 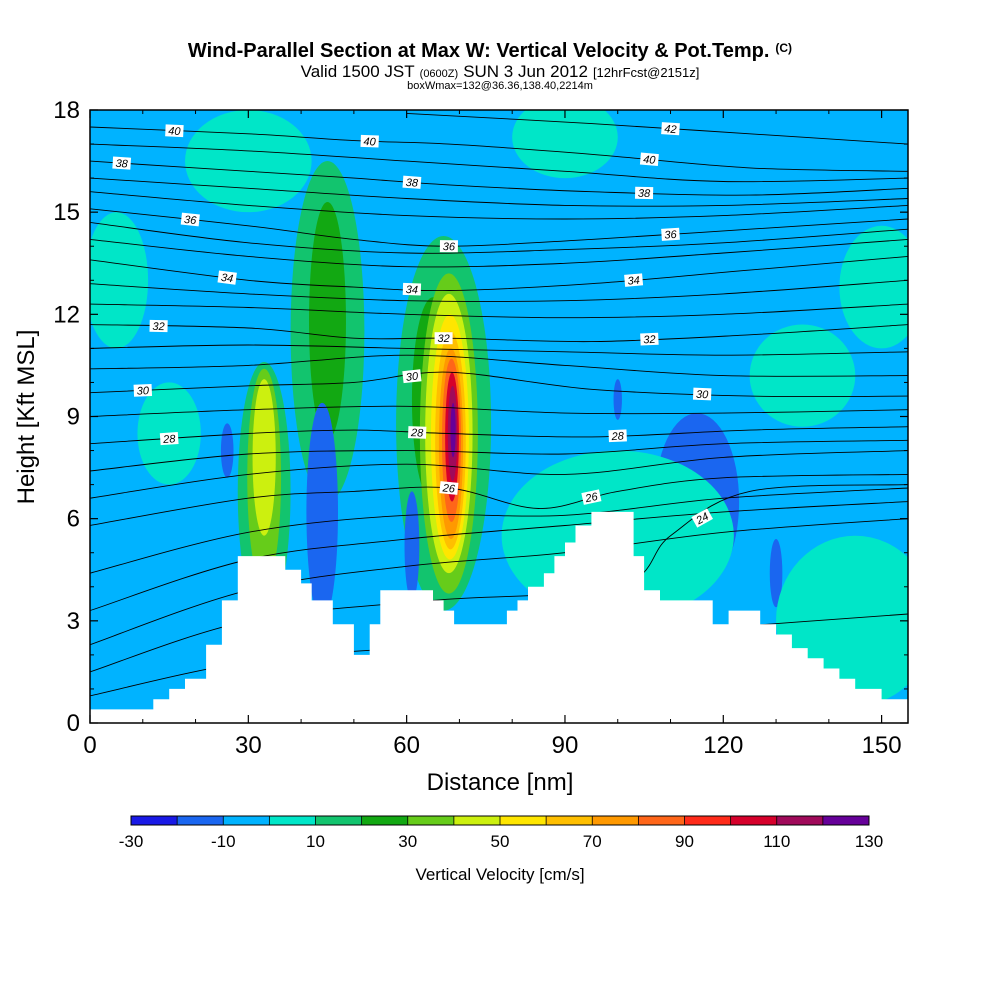 What do you see at coordinates (73, 519) in the screenshot?
I see `y-tick-label: 6` at bounding box center [73, 519].